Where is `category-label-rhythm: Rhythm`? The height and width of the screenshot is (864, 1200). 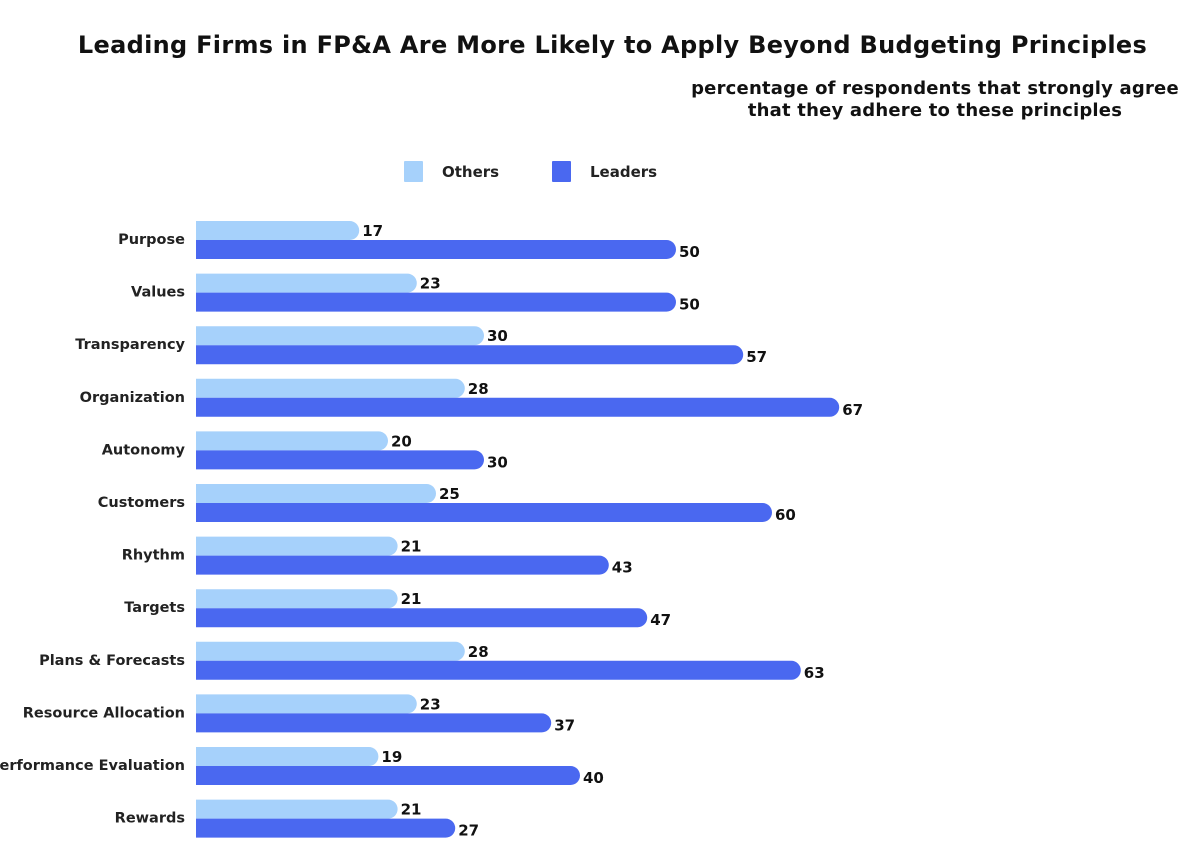
category-label-rhythm: Rhythm is located at coordinates (153, 556).